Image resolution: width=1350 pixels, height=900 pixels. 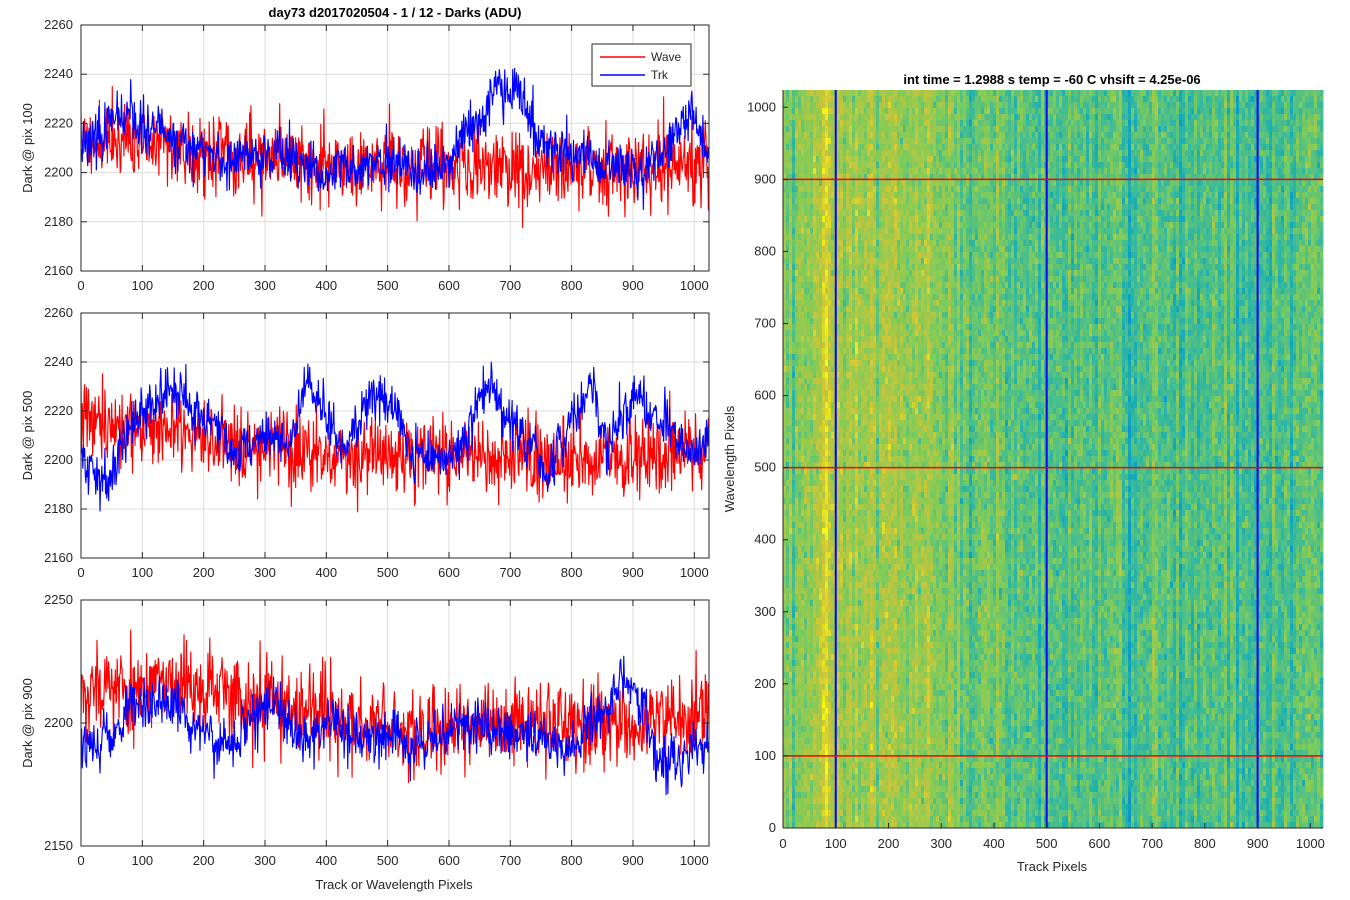 What do you see at coordinates (142, 572) in the screenshot?
I see `x-tick-label: 100` at bounding box center [142, 572].